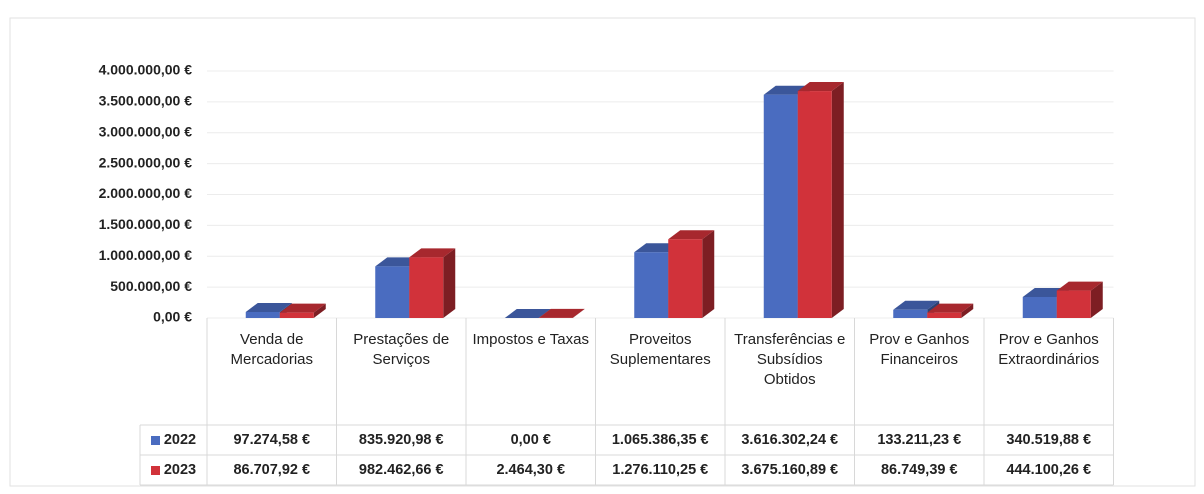 The image size is (1204, 494). I want to click on category-label: Proveitos Suplementares, so click(660, 349).